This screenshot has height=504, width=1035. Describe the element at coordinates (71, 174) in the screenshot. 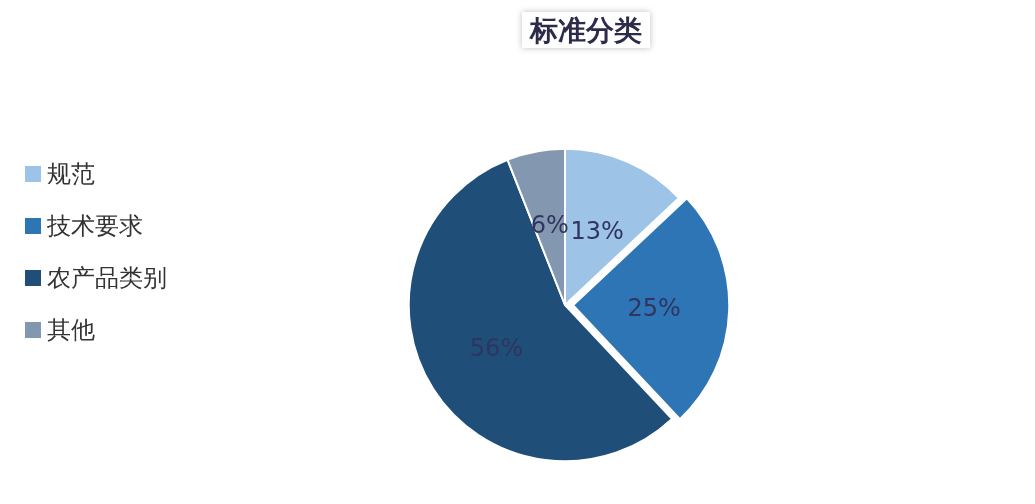

I see `legend-label: 规范` at that location.